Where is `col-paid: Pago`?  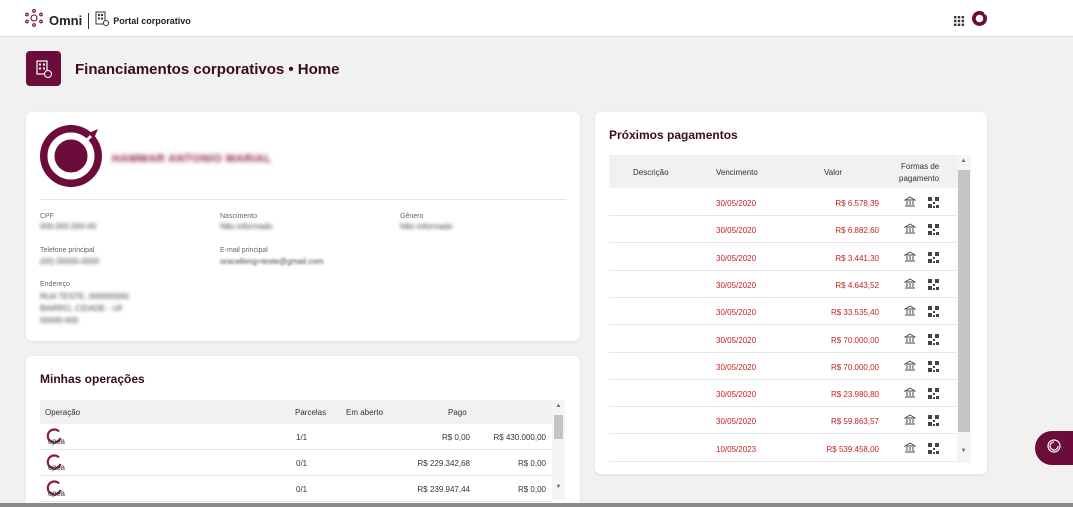
col-paid: Pago is located at coordinates (457, 412).